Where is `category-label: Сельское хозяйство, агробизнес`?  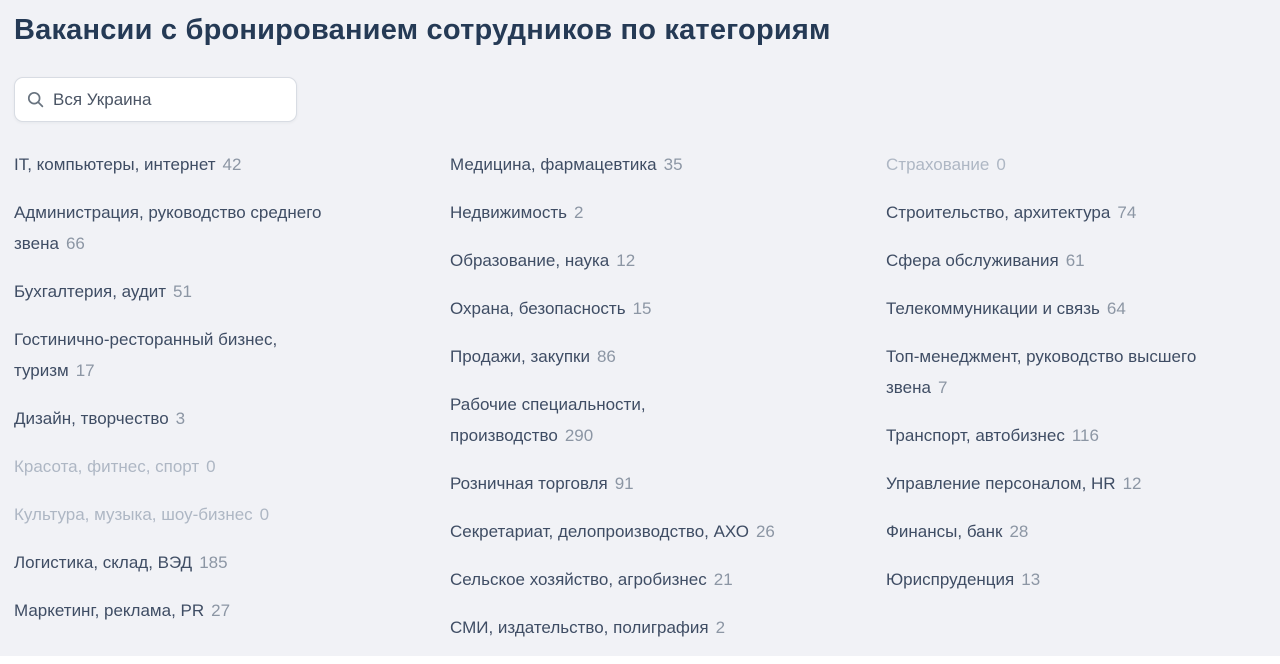 category-label: Сельское хозяйство, агробизнес is located at coordinates (578, 580).